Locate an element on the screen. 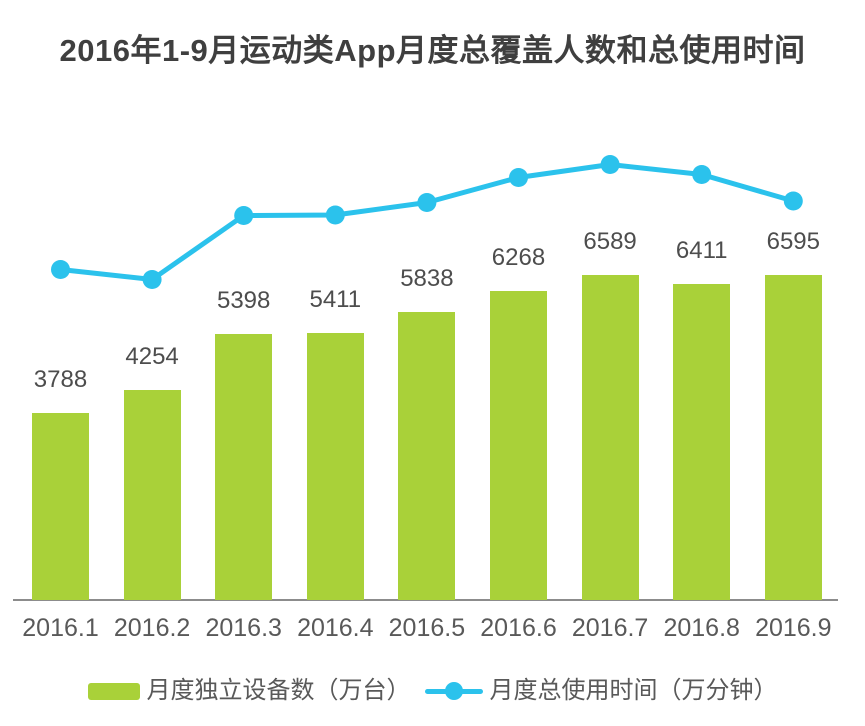 This screenshot has height=726, width=865. x-axis-line is located at coordinates (425, 600).